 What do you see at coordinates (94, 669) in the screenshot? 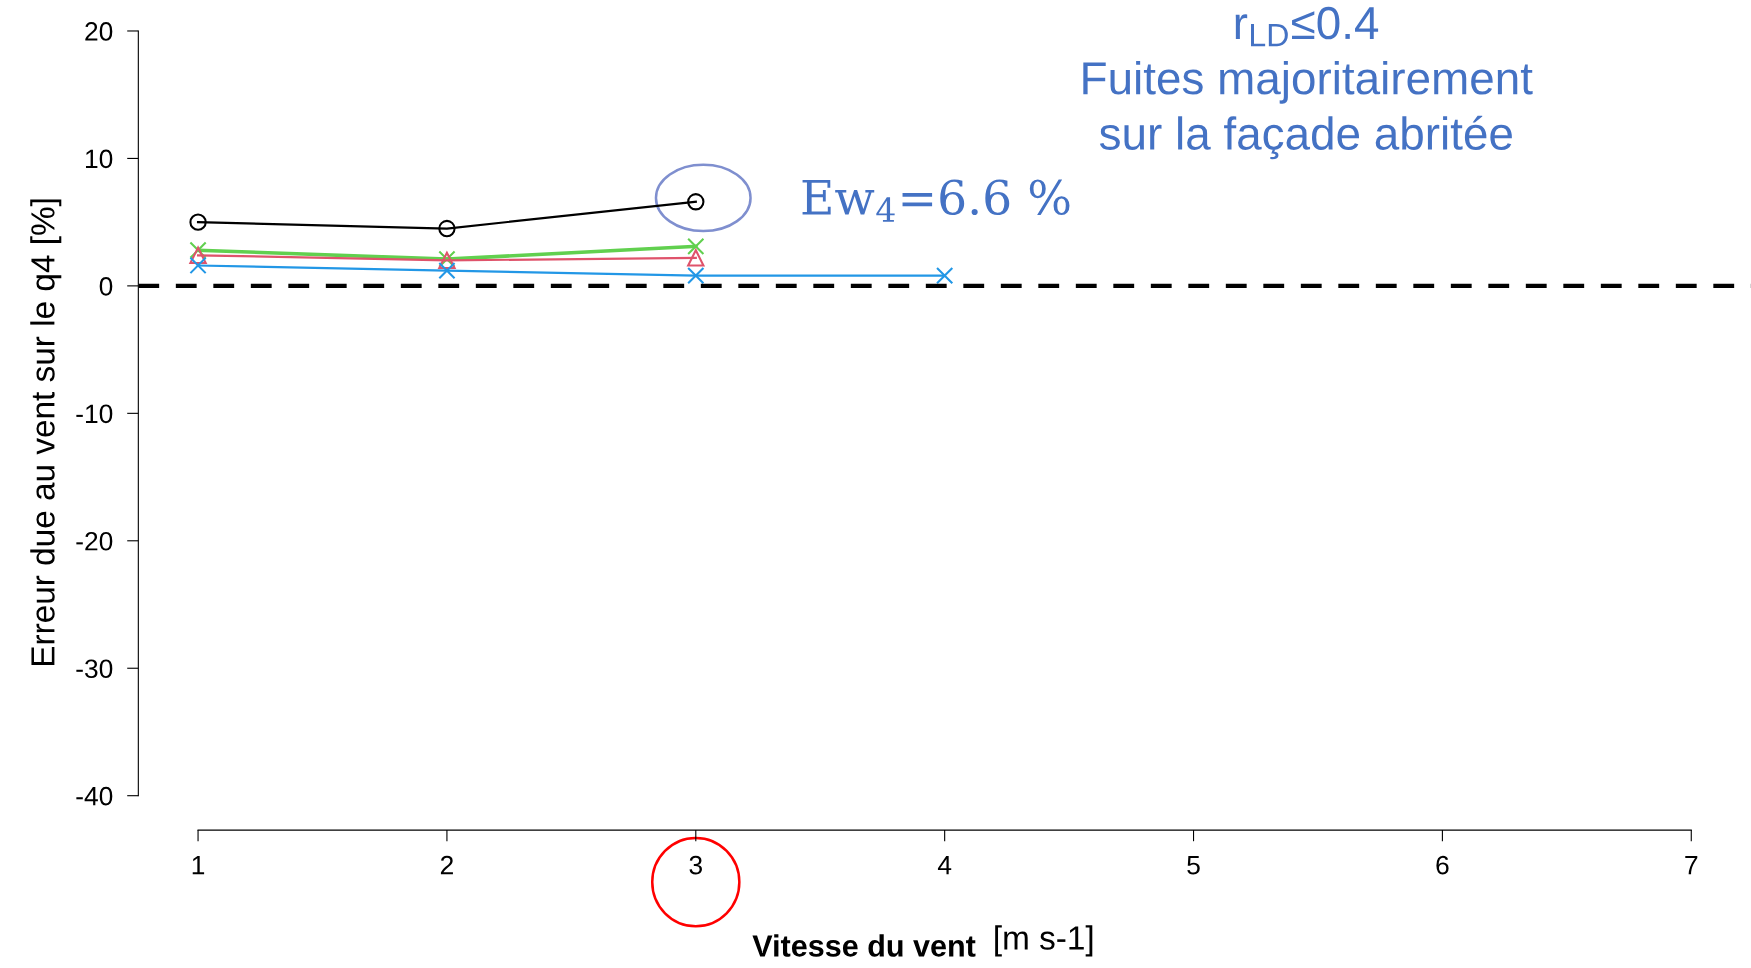
I see `y-tick-label: -30` at bounding box center [94, 669].